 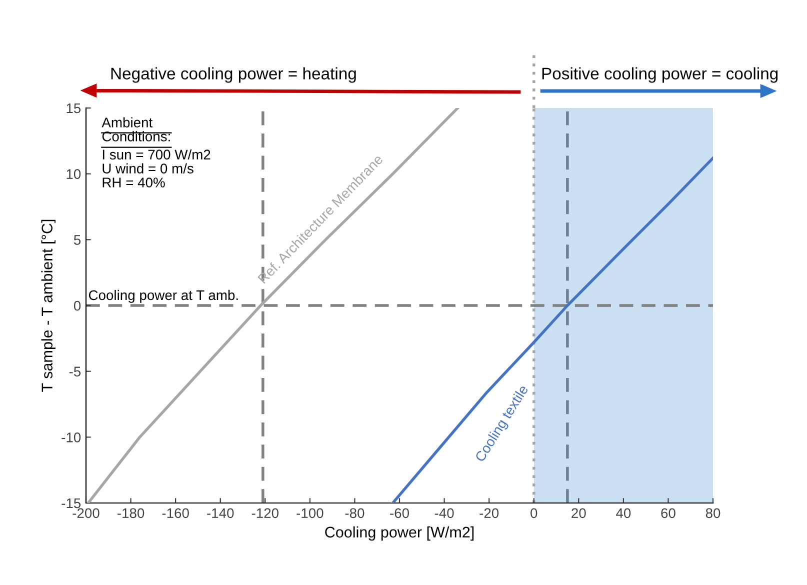 What do you see at coordinates (175, 513) in the screenshot?
I see `x-tick-label: -160` at bounding box center [175, 513].